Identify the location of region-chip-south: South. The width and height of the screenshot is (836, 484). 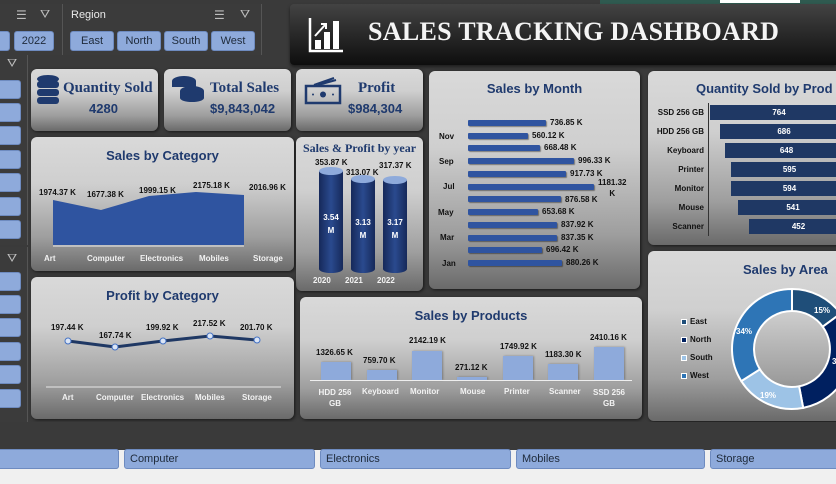
(186, 41).